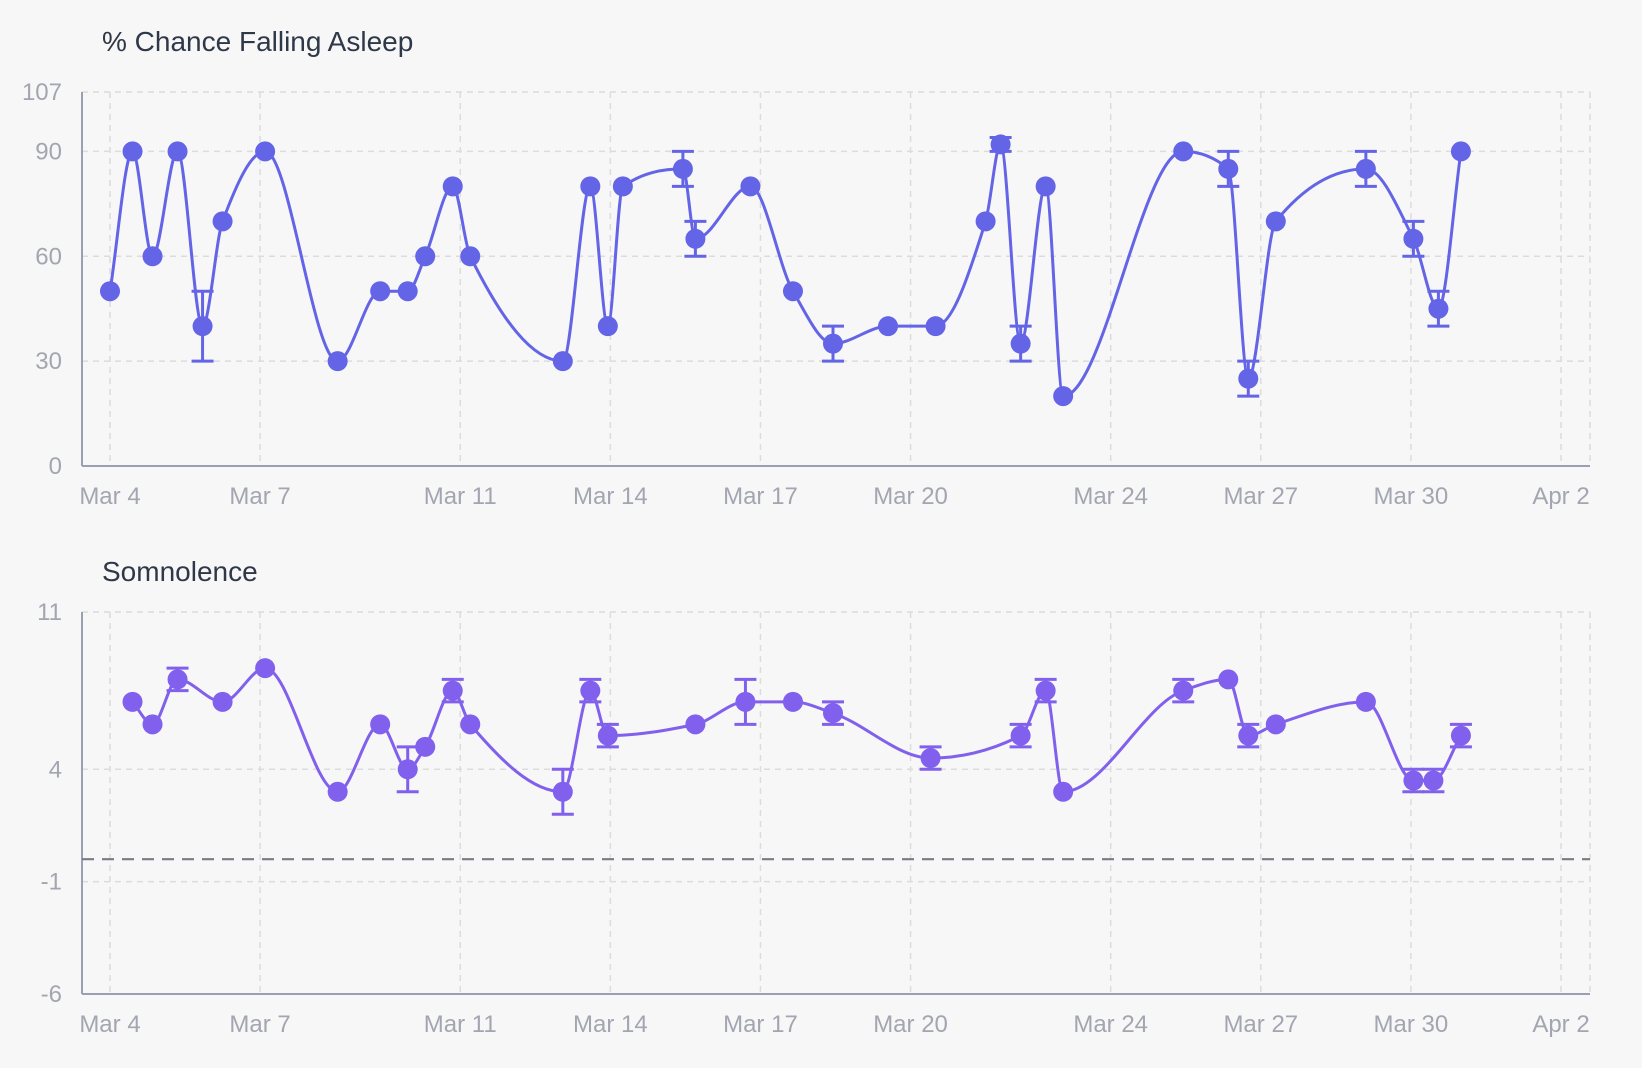 The image size is (1642, 1068). I want to click on chart-title: Somnolence, so click(180, 571).